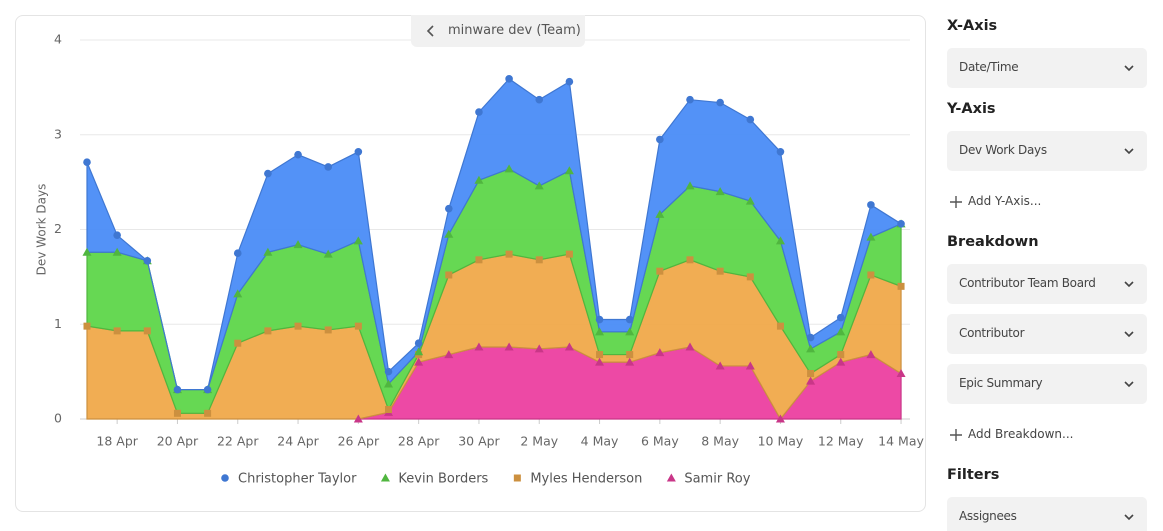  Describe the element at coordinates (956, 201) in the screenshot. I see `plus-icon` at that location.